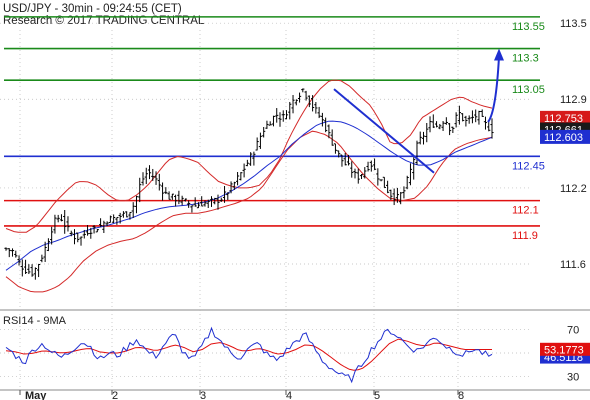 The width and height of the screenshot is (590, 400). What do you see at coordinates (104, 21) in the screenshot?
I see `chart-copyright: Research © 2017 TRADING CENTRAL` at bounding box center [104, 21].